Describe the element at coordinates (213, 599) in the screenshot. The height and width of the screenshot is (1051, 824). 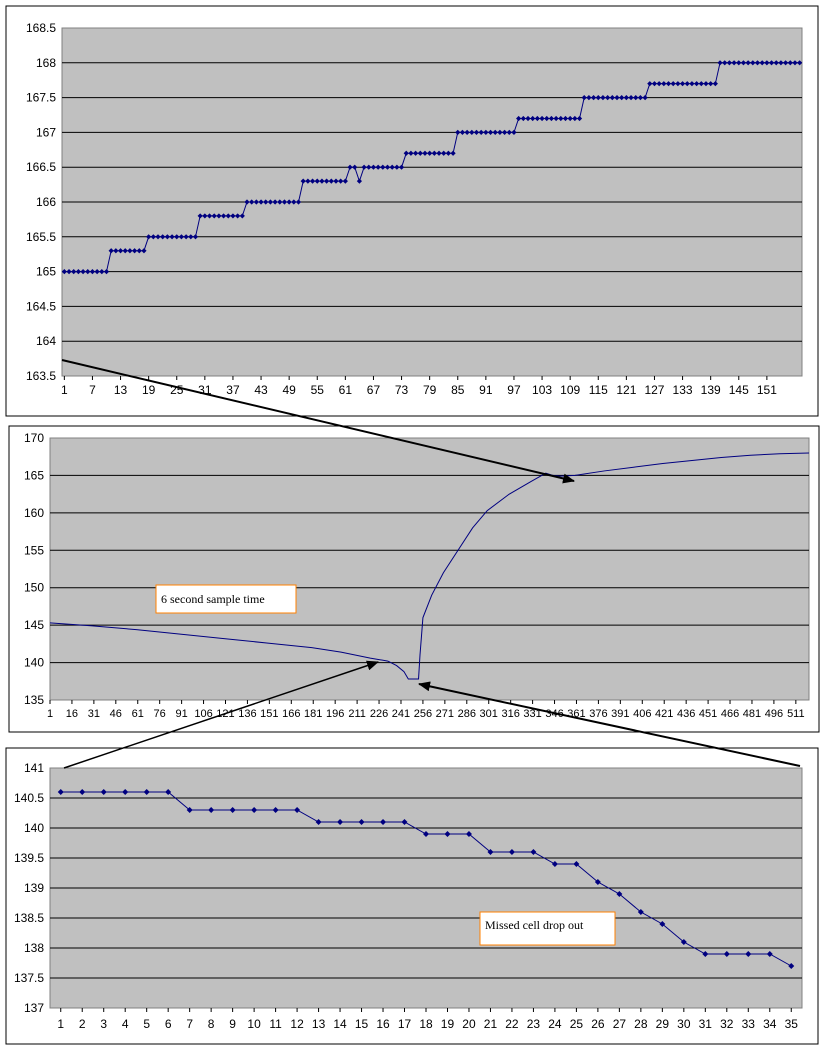
I see `chart-2-annotation: 6 second sample time` at that location.